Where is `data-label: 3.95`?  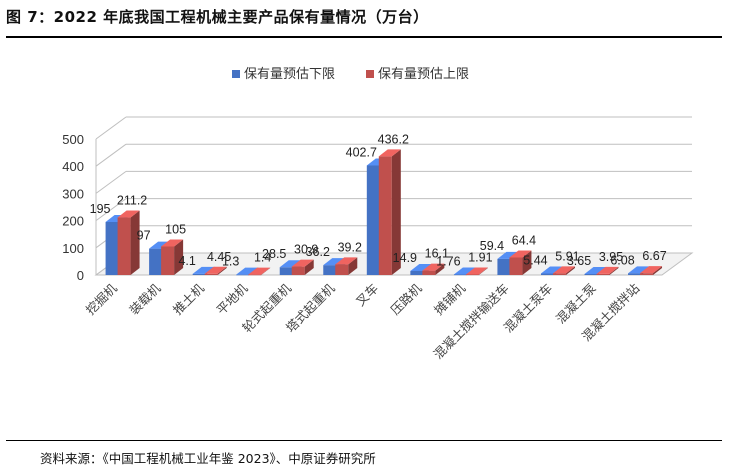
data-label: 3.95 is located at coordinates (611, 257).